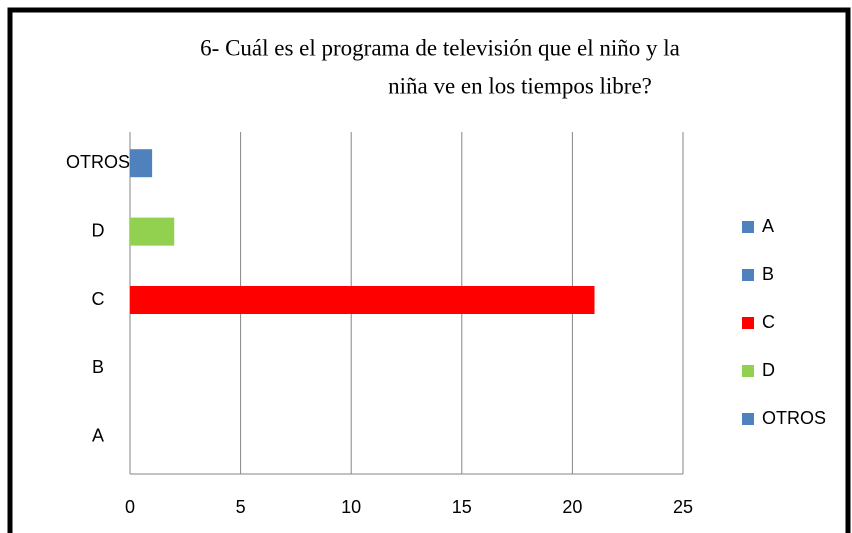 The height and width of the screenshot is (533, 852). Describe the element at coordinates (768, 274) in the screenshot. I see `legend-label: B` at that location.